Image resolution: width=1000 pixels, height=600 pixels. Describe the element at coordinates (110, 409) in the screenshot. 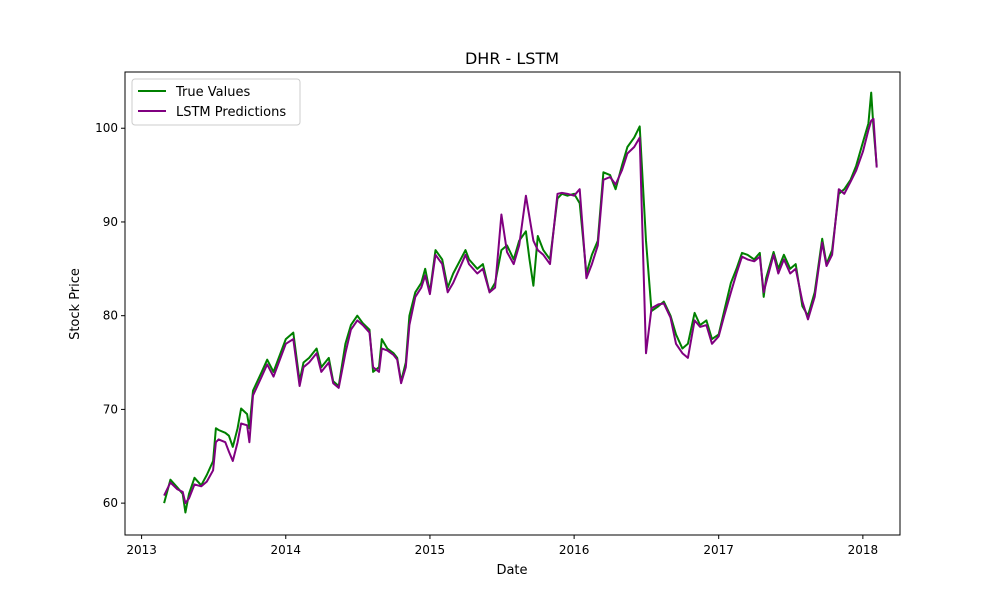

I see `y-tick-label: 70` at that location.